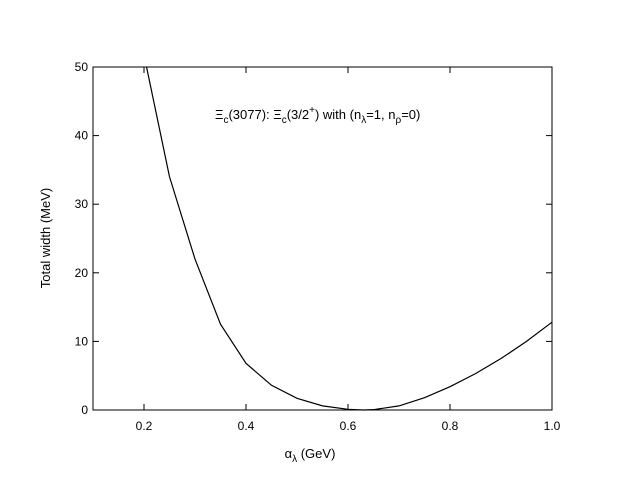 The image size is (619, 502). What do you see at coordinates (317, 115) in the screenshot?
I see `annotation: Ξc(3077): Ξc(3/2+) with (nλ=1, nρ=0)` at bounding box center [317, 115].